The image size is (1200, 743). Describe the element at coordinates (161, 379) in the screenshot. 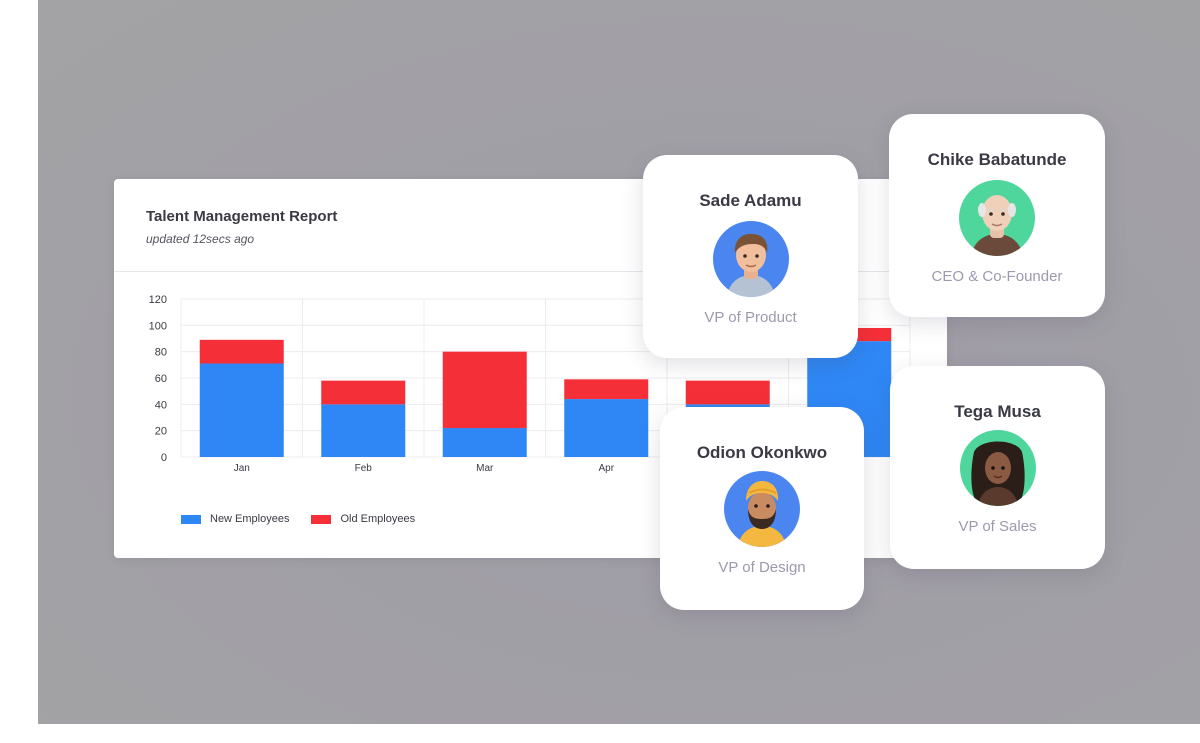

I see `y-tick-label: 60` at that location.